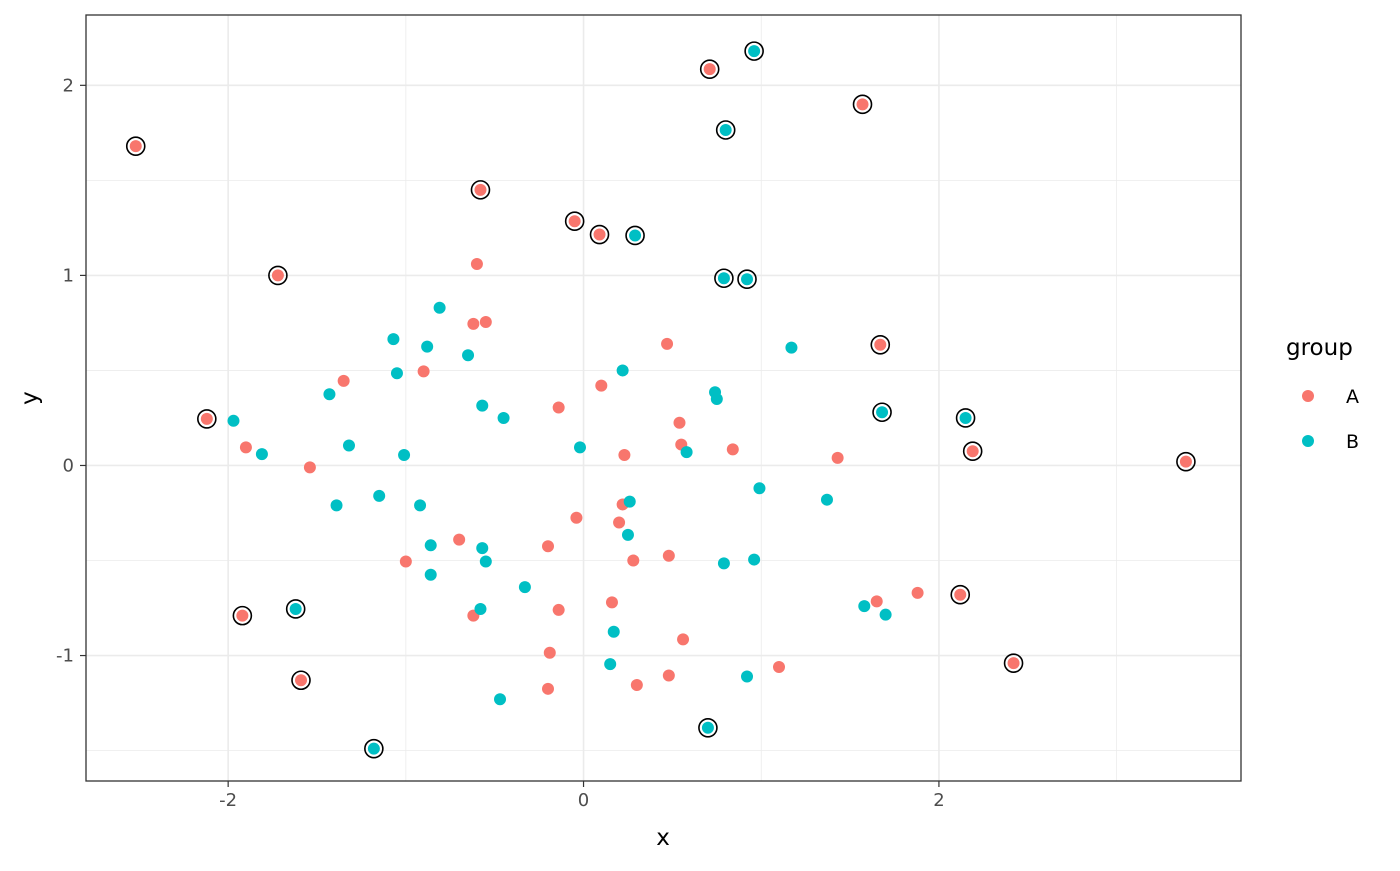  Describe the element at coordinates (938, 800) in the screenshot. I see `x-tick-label: 2` at that location.